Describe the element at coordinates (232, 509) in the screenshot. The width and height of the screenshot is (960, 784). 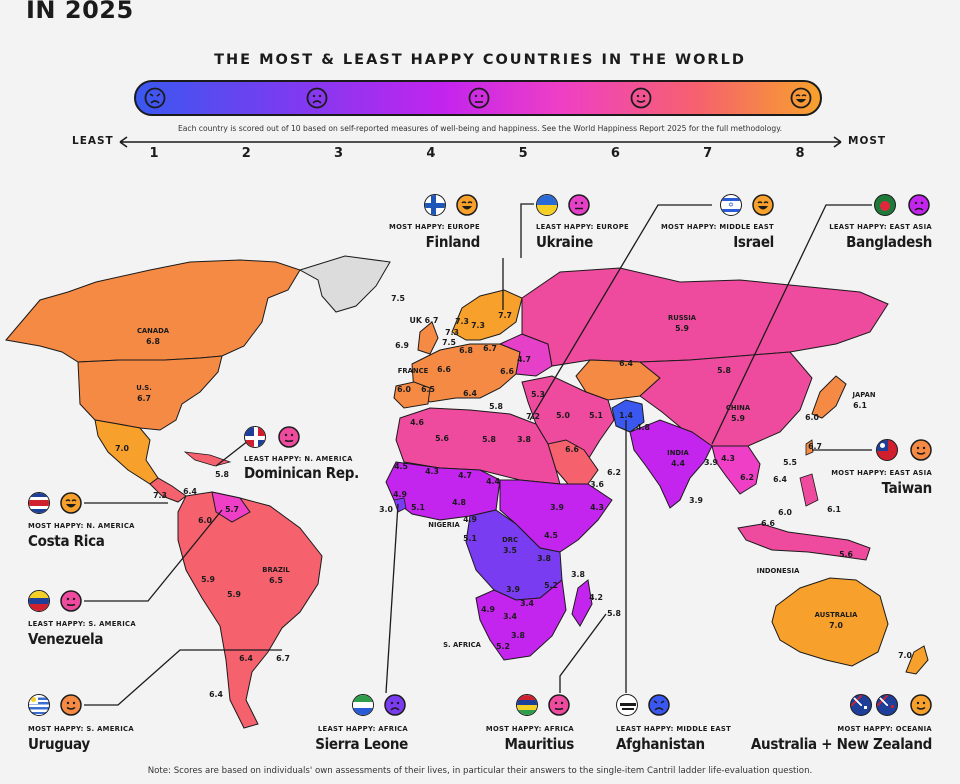
I see `map-label: 5.7` at that location.